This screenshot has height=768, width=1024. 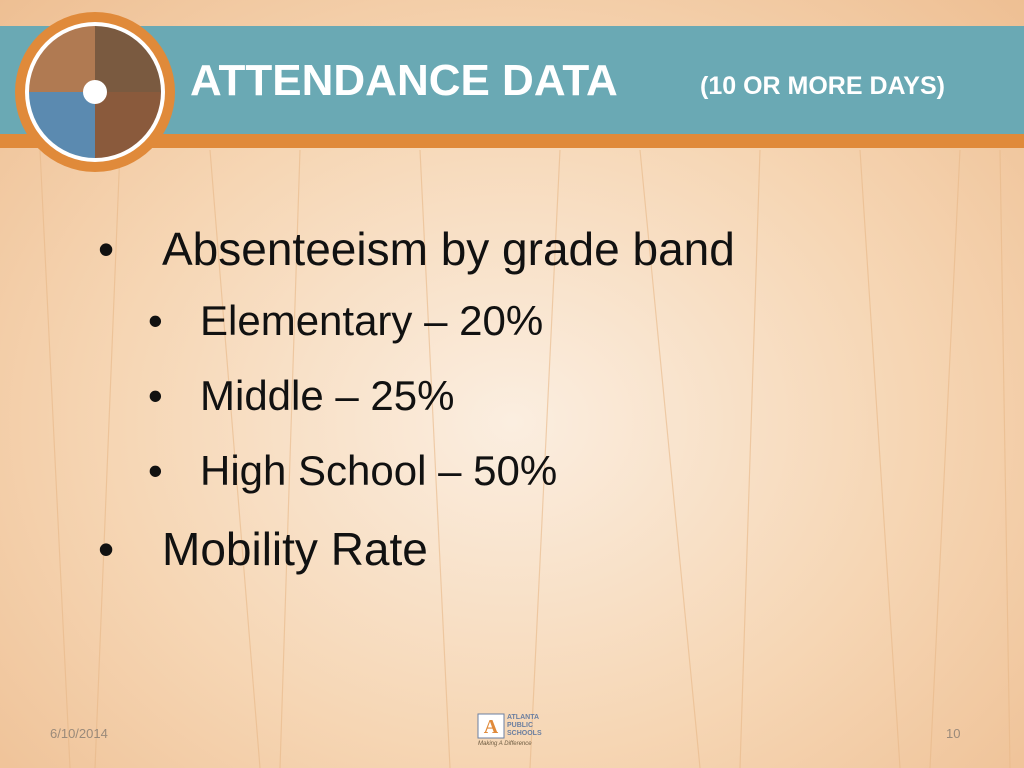 What do you see at coordinates (953, 733) in the screenshot?
I see `page-number: 10` at bounding box center [953, 733].